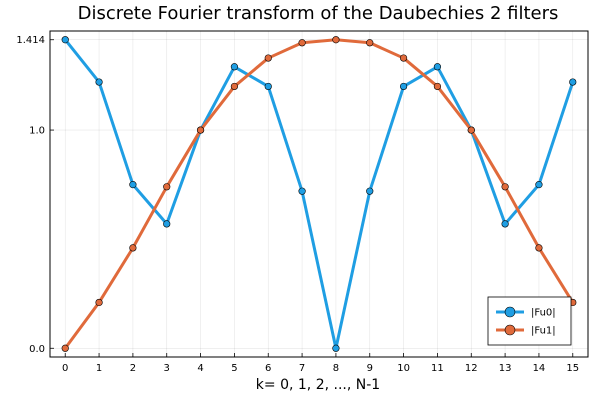 This screenshot has width=600, height=400. I want to click on legend-label: |Fu1|, so click(543, 331).